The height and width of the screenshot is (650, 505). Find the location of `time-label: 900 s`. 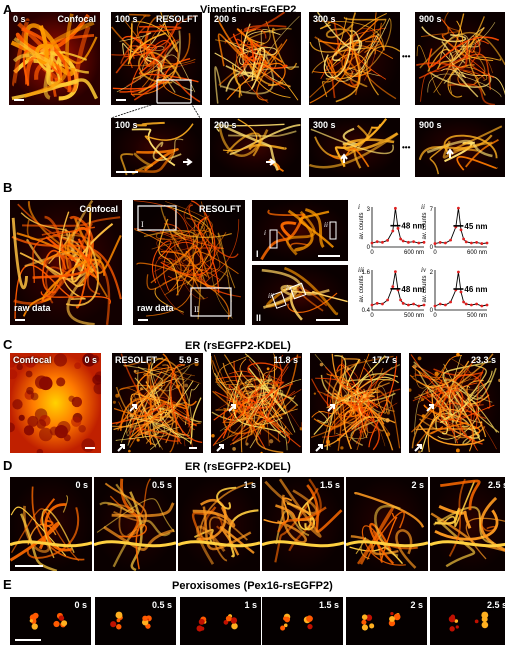

time-label: 900 s is located at coordinates (430, 125).